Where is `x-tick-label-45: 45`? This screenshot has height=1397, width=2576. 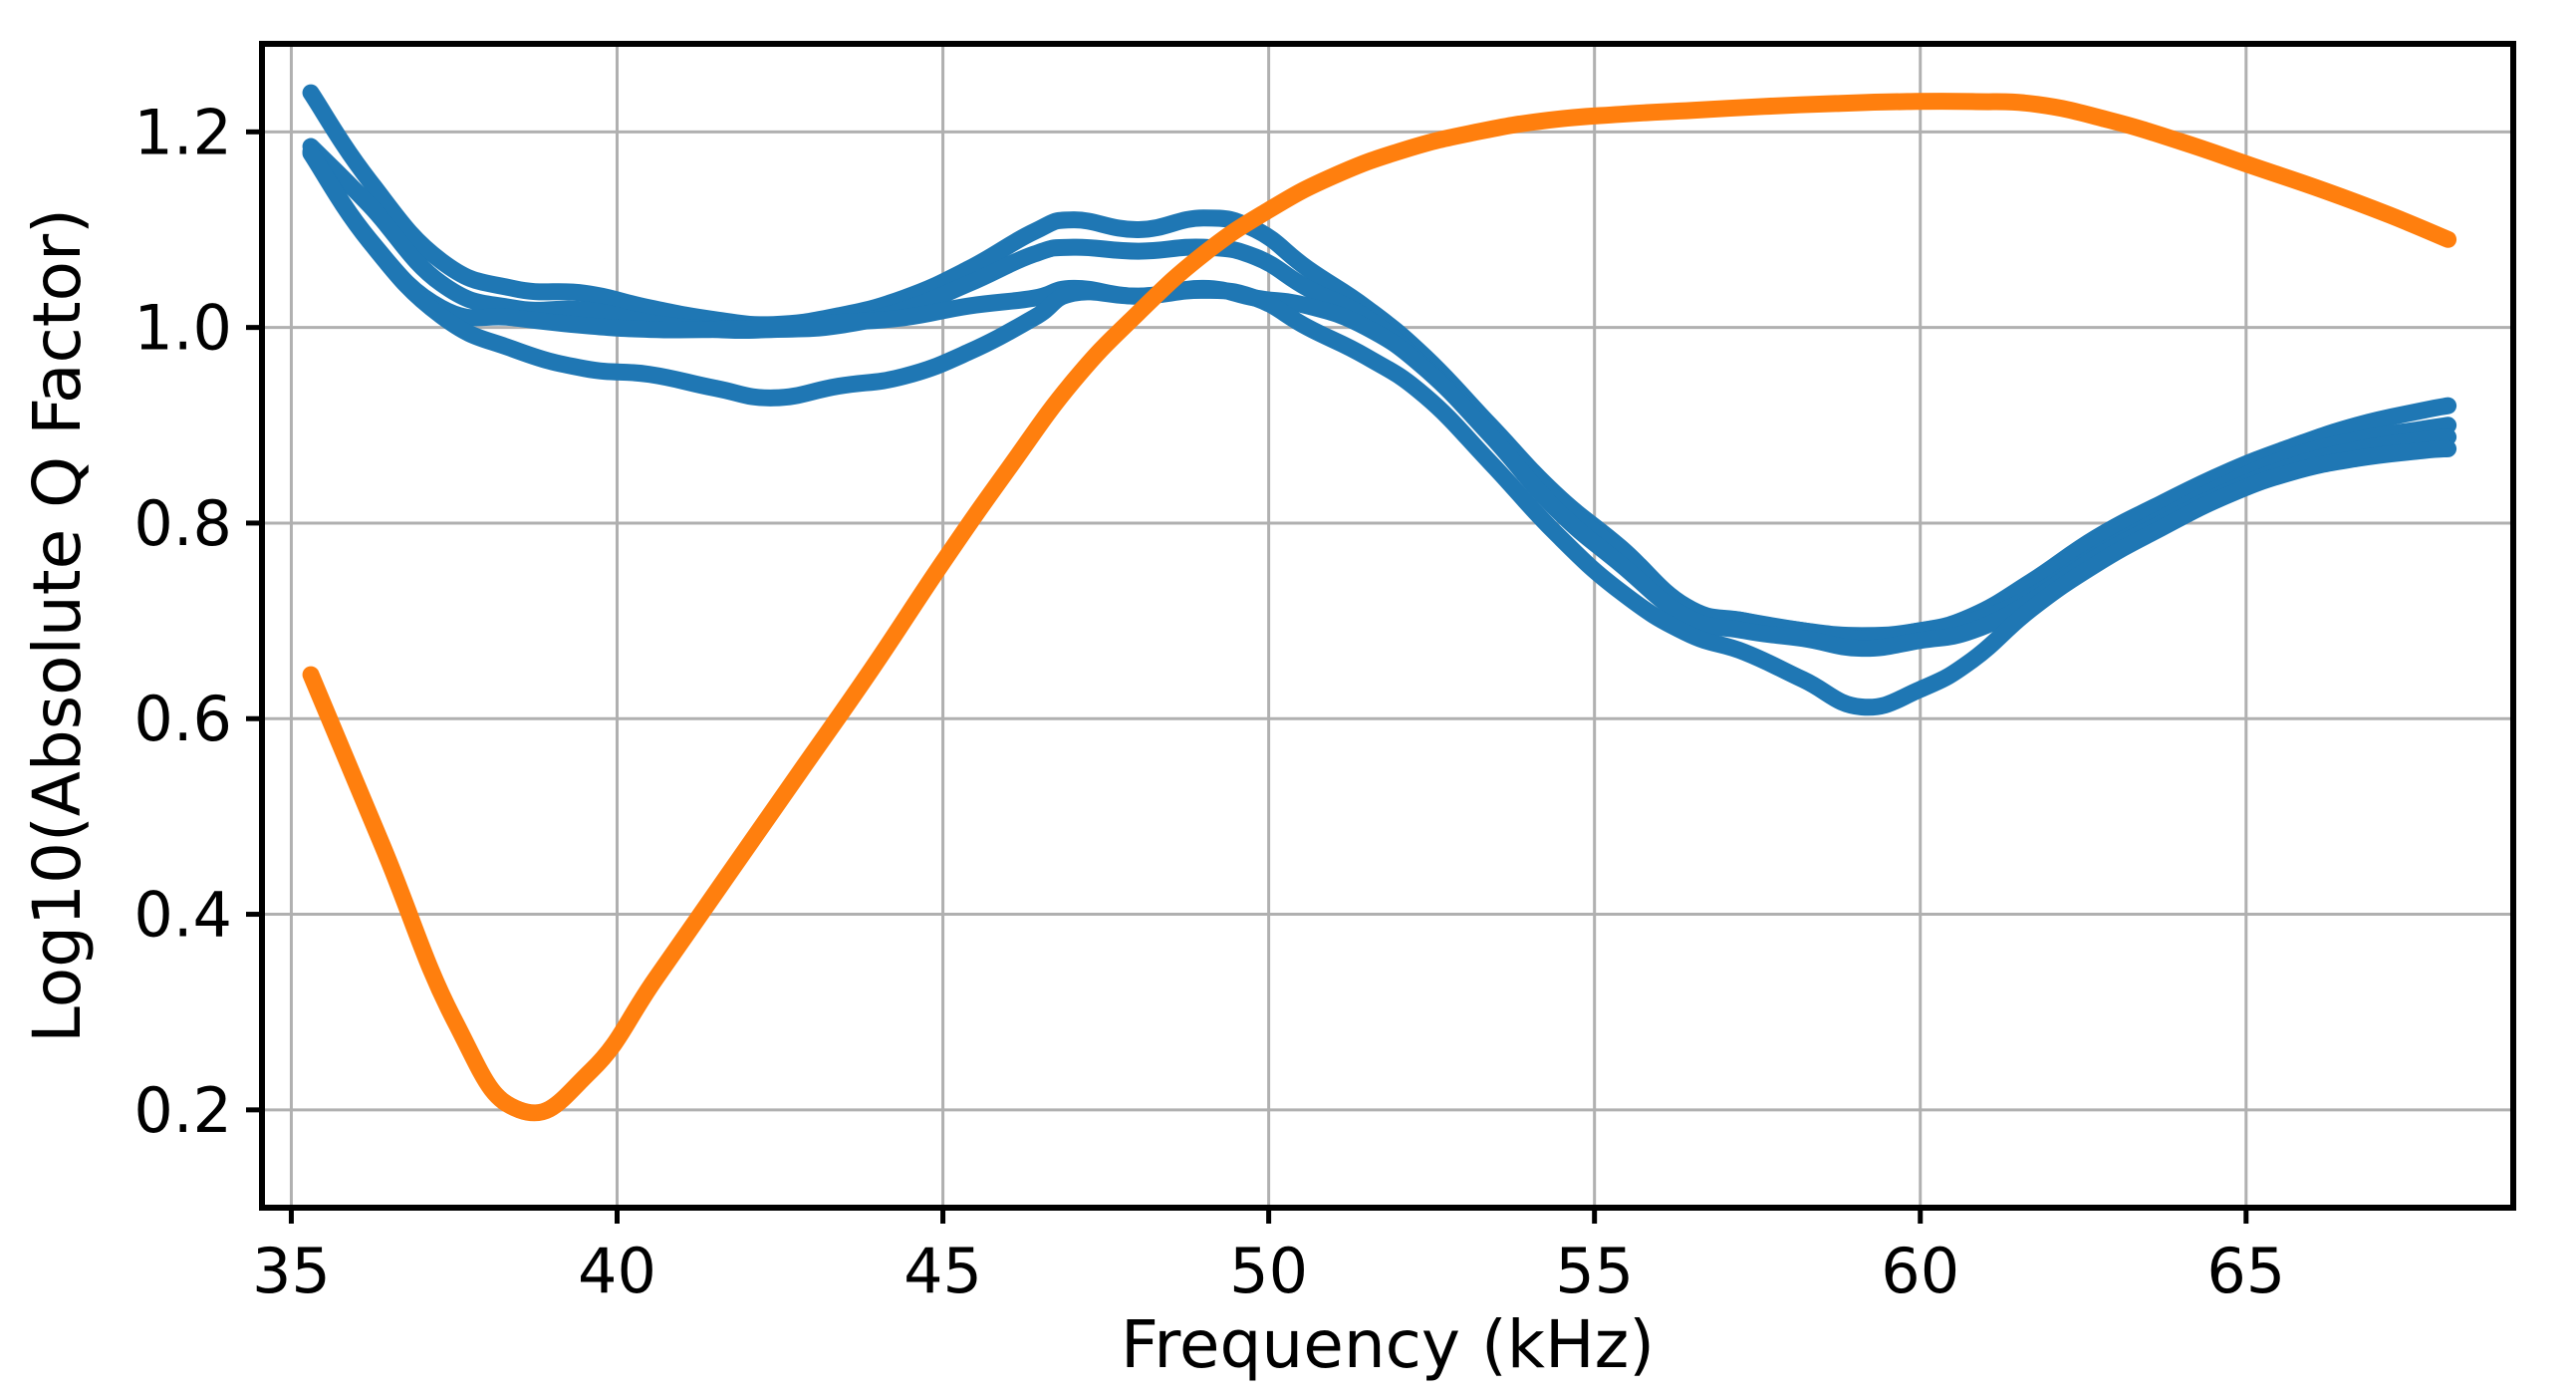
x-tick-label-45: 45 is located at coordinates (942, 1271).